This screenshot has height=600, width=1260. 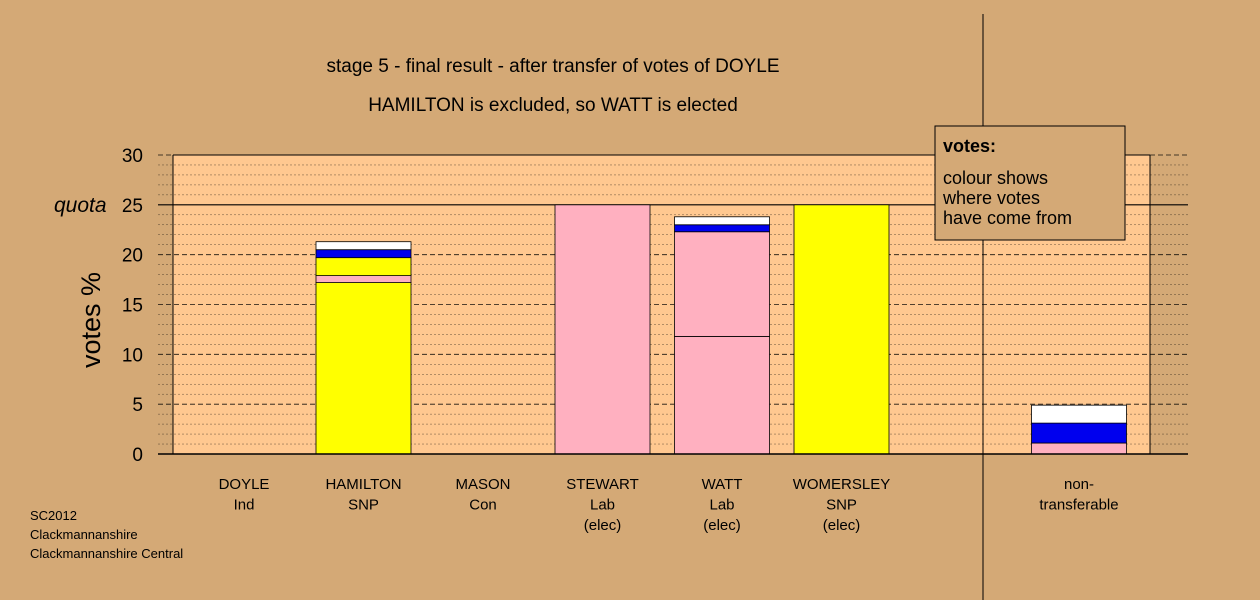 I want to click on y-tick-labels: 0 5 10 15 20 25 30, so click(x=132, y=306).